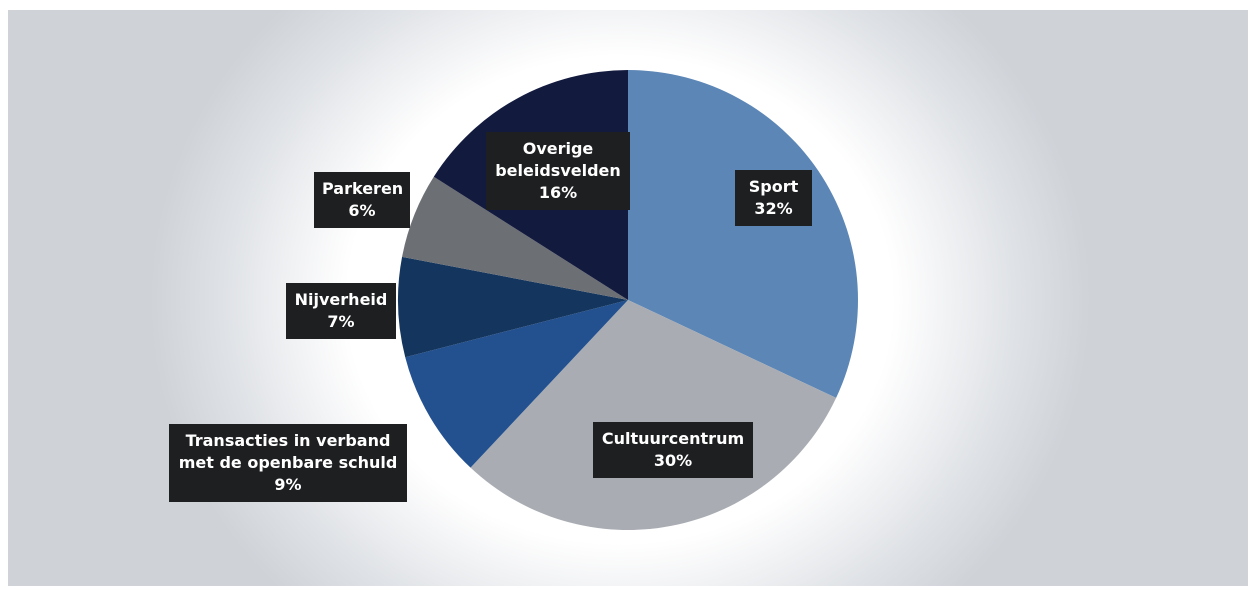 Image resolution: width=1254 pixels, height=590 pixels. Describe the element at coordinates (362, 210) in the screenshot. I see `label-parkeren-value: 6%` at that location.